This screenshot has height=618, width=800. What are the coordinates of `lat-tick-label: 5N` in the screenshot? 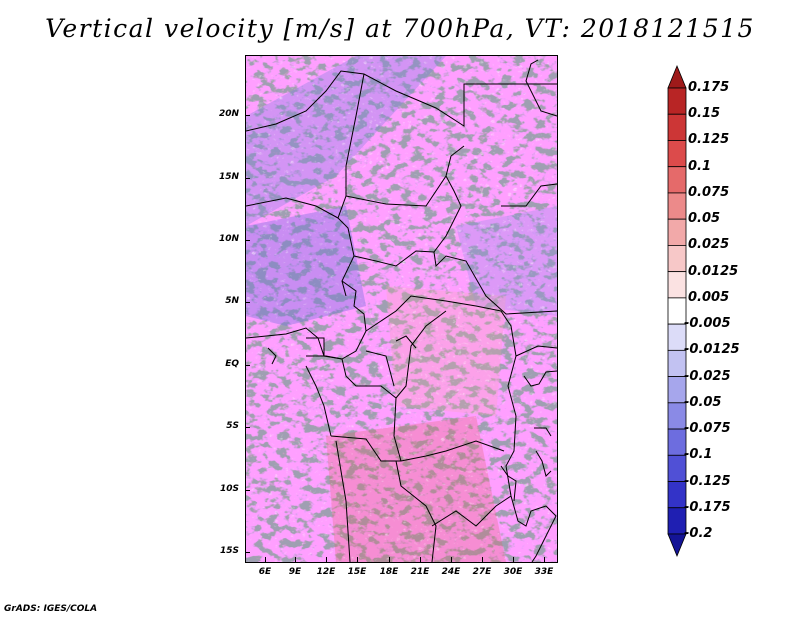 It's located at (232, 301).